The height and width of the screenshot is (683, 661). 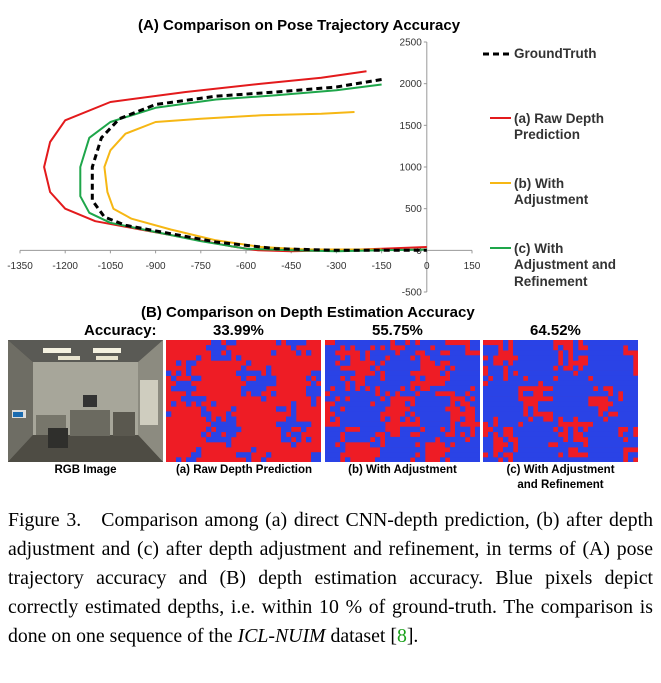 I want to click on series-line-c-with-adjustment-and-refinement, so click(x=253, y=168).